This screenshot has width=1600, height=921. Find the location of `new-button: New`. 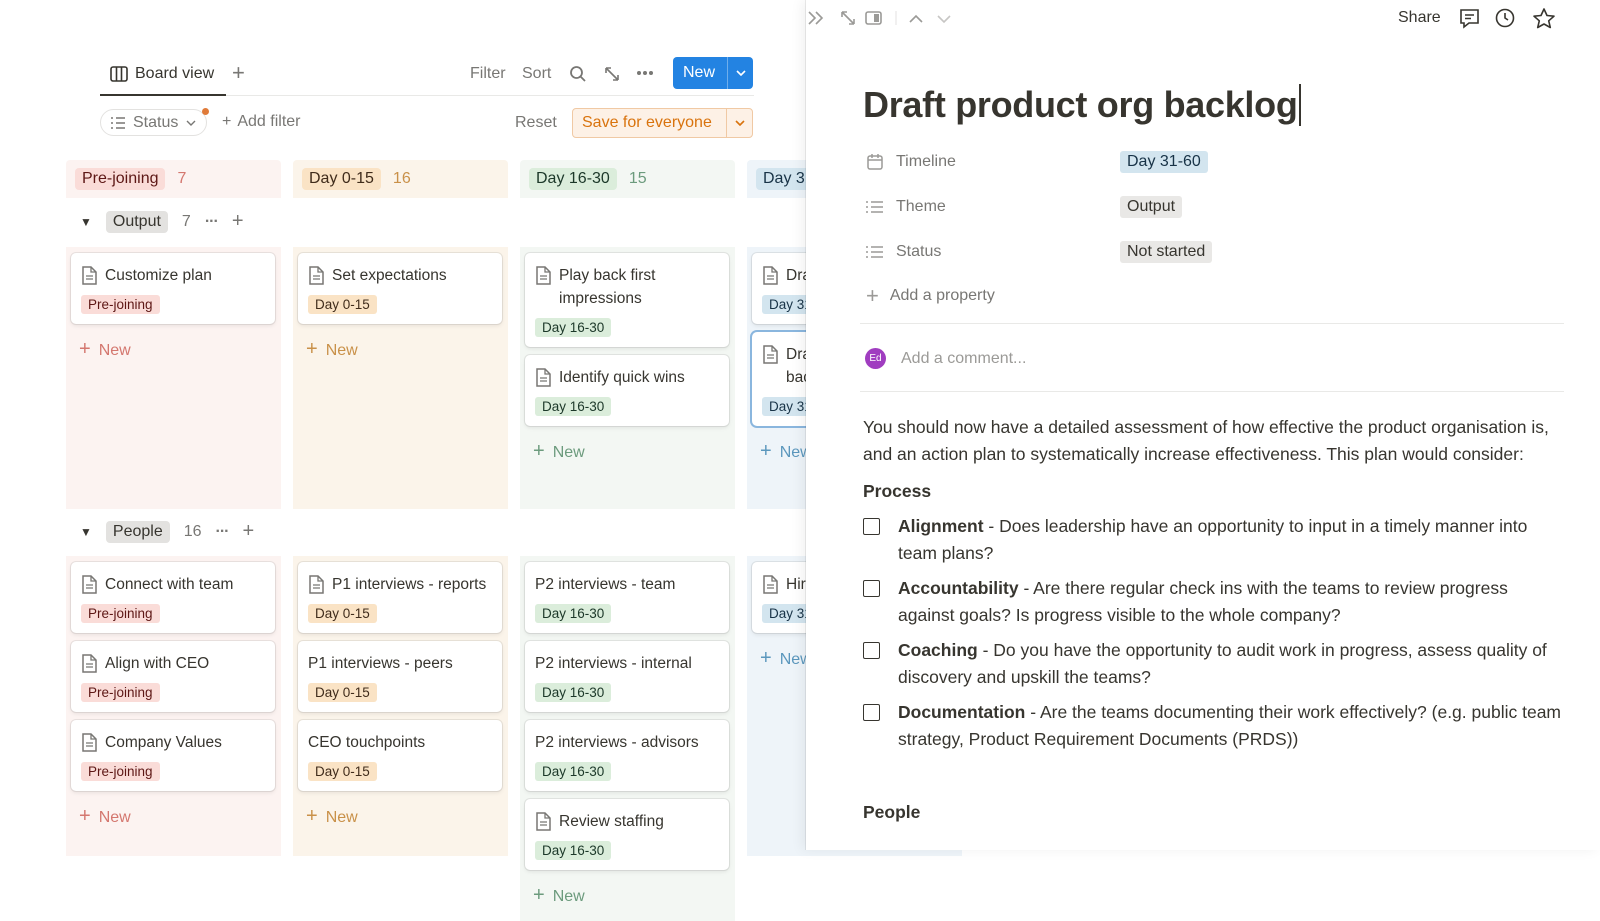

new-button: New is located at coordinates (713, 73).